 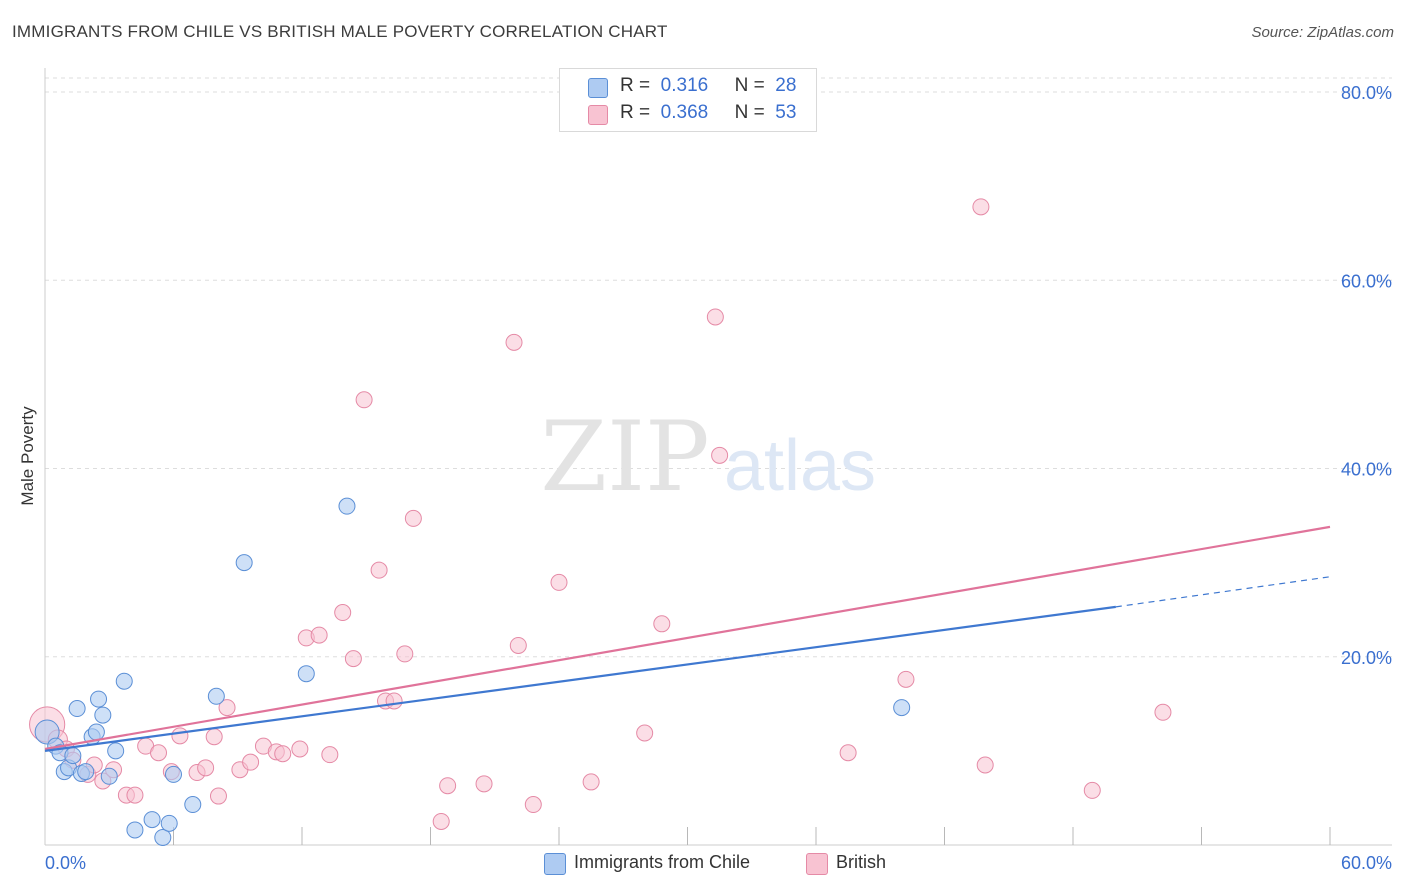 I want to click on chile-legend-label: Immigrants from Chile, so click(x=662, y=862).